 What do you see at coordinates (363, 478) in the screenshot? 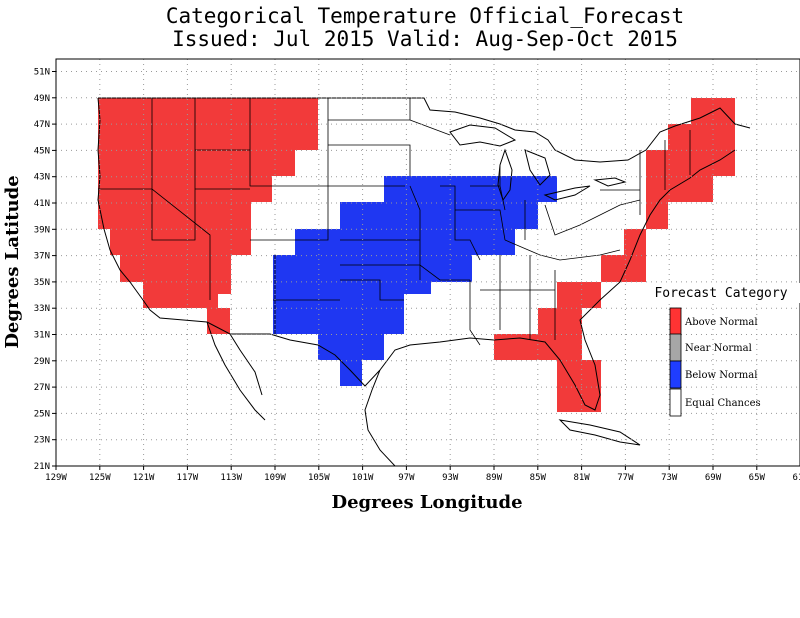
I see `x-tick-label: 101W` at bounding box center [363, 478].